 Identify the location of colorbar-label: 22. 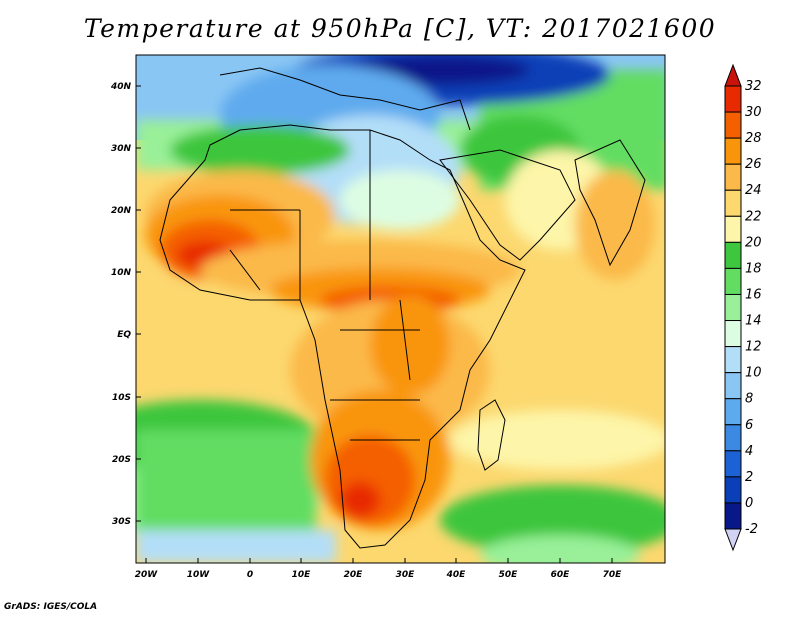
(753, 216).